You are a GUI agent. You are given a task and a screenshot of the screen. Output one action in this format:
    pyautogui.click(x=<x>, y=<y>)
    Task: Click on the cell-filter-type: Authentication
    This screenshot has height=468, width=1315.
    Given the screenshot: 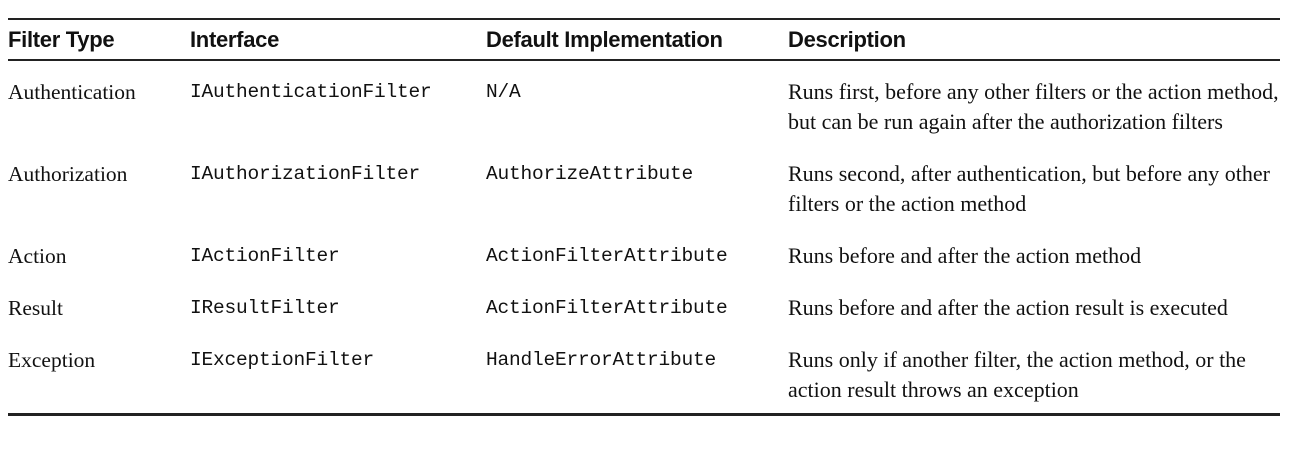 What is the action you would take?
    pyautogui.click(x=72, y=92)
    